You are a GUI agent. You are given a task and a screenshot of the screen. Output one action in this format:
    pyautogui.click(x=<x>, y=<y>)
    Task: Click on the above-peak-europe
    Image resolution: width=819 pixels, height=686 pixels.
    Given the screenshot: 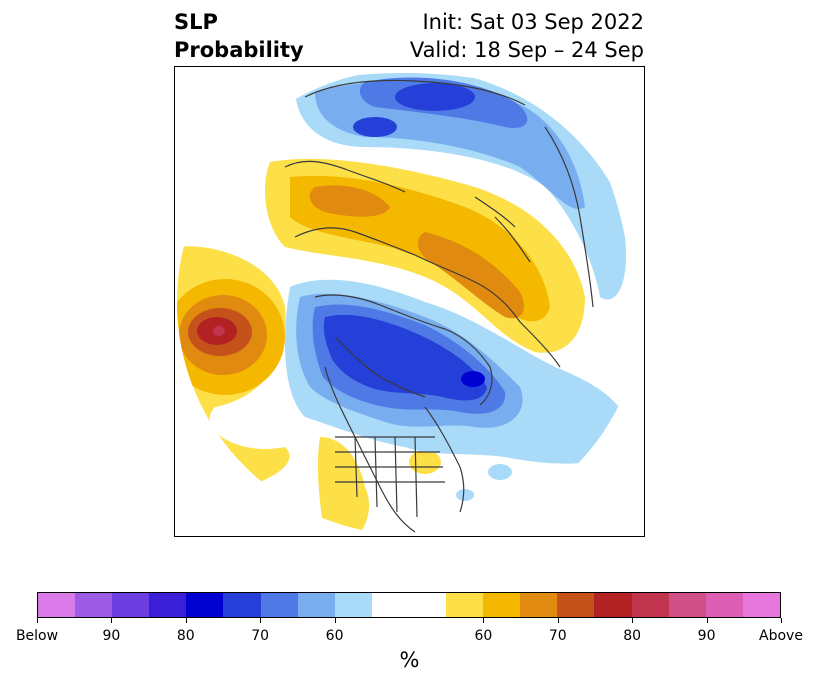 What is the action you would take?
    pyautogui.click(x=349, y=201)
    